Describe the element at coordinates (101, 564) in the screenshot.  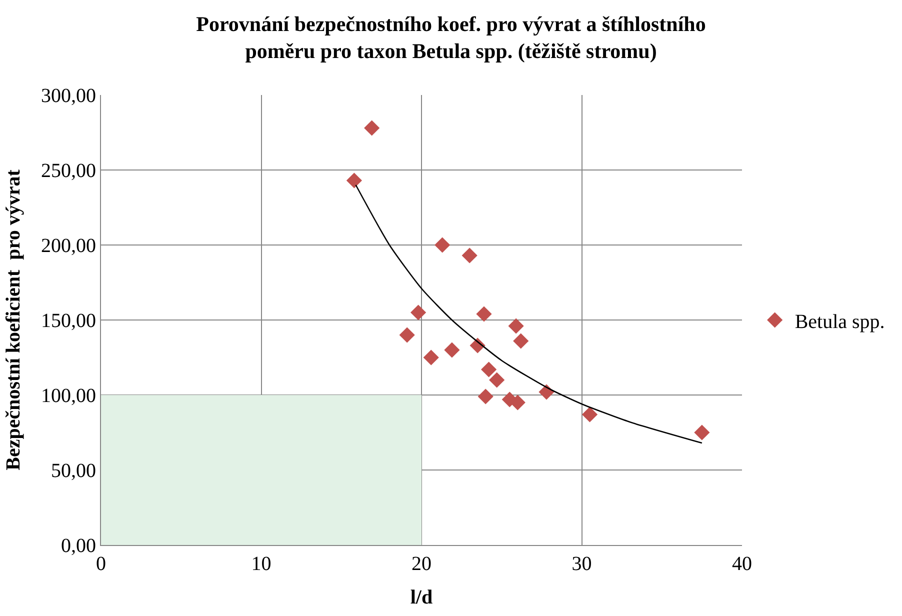
I see `x-tick-label: 0` at that location.